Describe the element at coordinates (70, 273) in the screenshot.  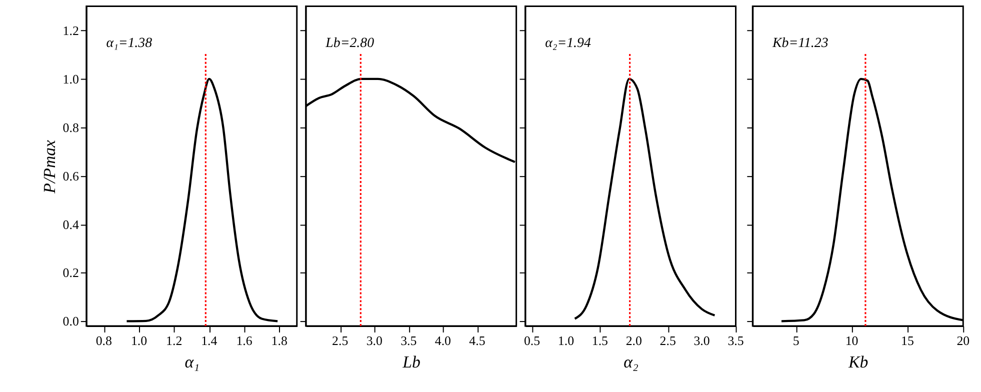
I see `y-tick-label: 0.2` at that location.